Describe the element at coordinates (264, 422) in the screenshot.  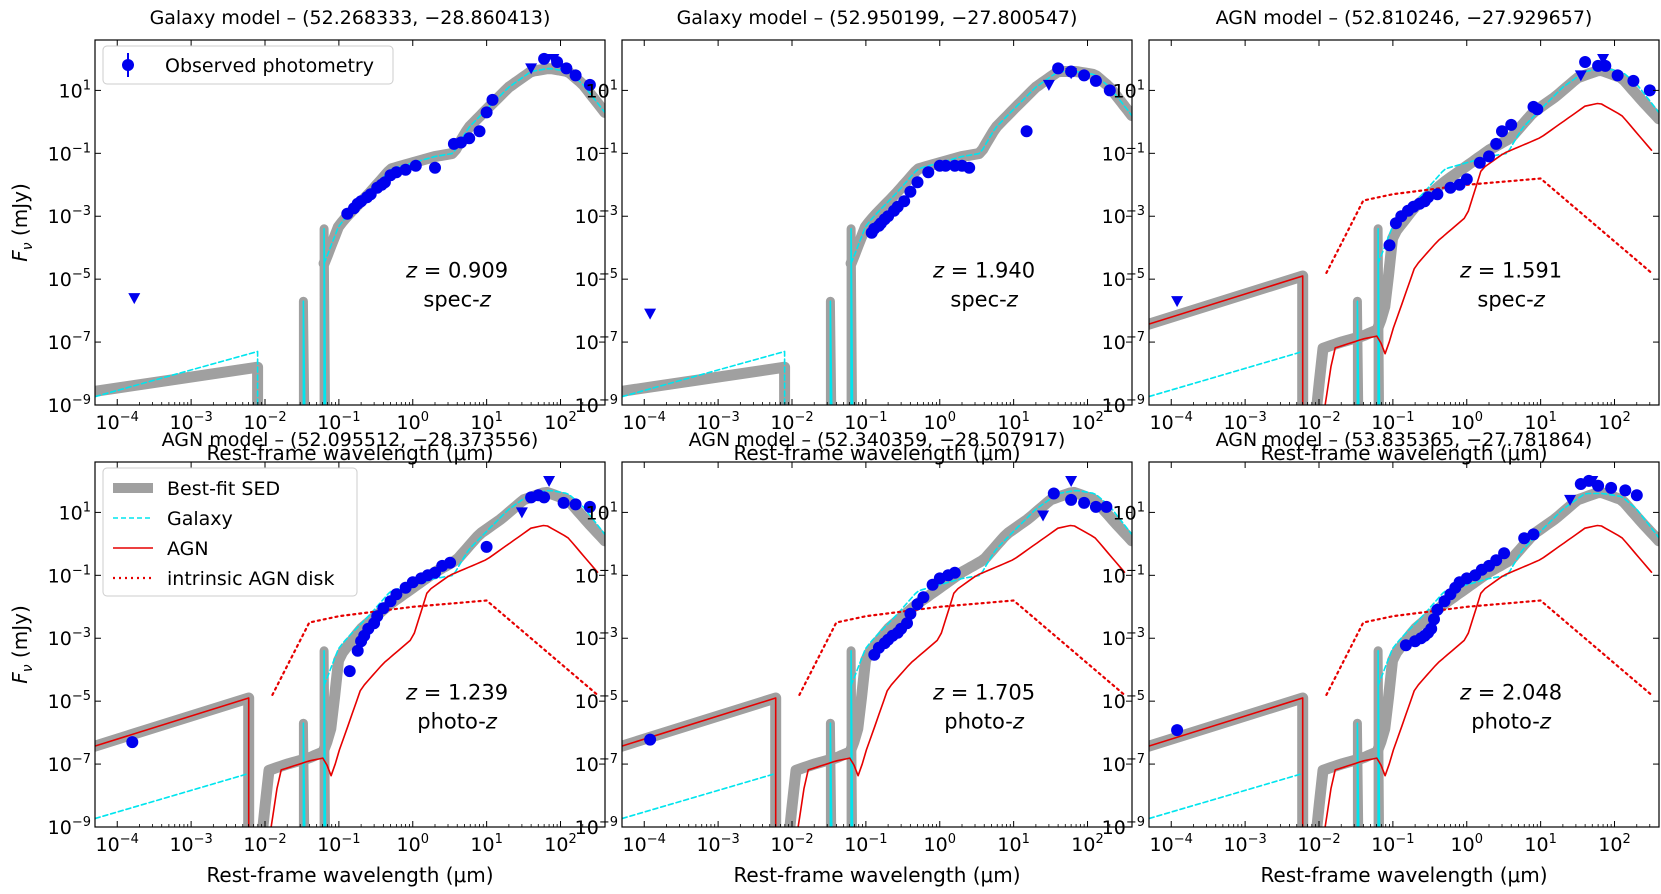
I see `x-tick-label: 10⁻²` at that location.